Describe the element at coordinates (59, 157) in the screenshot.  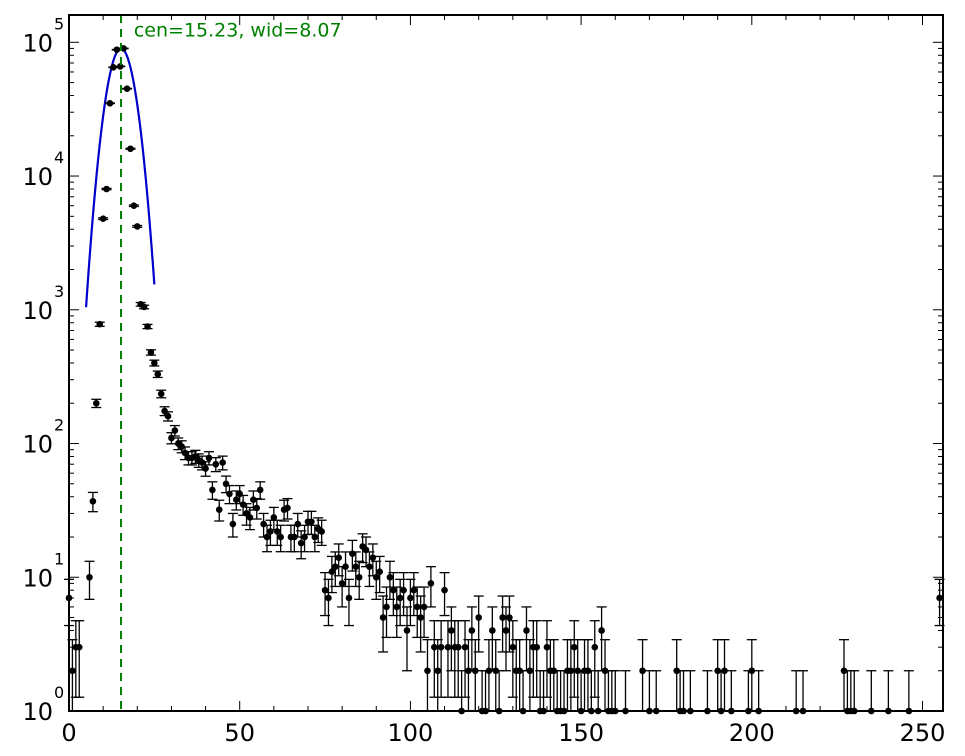
I see `y-tick-exponent: 4` at that location.